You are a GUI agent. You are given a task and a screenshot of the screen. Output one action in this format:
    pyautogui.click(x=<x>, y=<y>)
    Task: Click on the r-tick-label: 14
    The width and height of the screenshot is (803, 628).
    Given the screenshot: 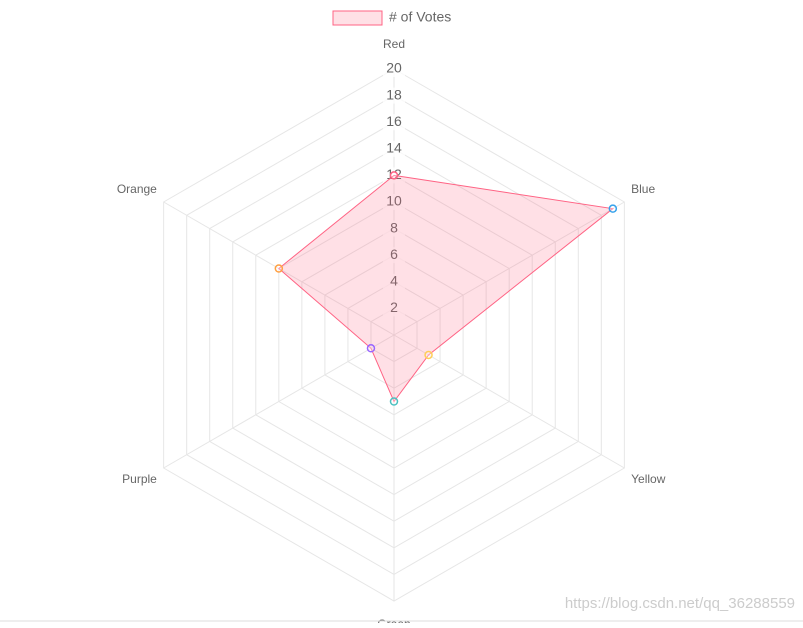 What is the action you would take?
    pyautogui.click(x=394, y=148)
    